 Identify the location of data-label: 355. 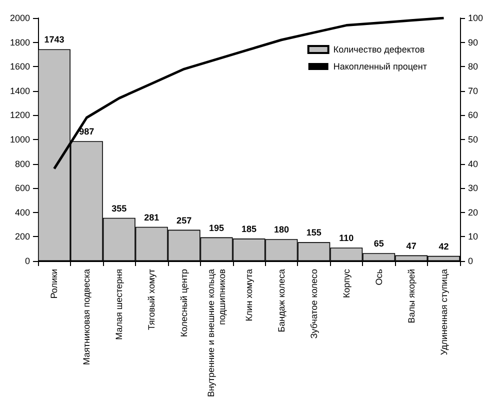
(119, 208).